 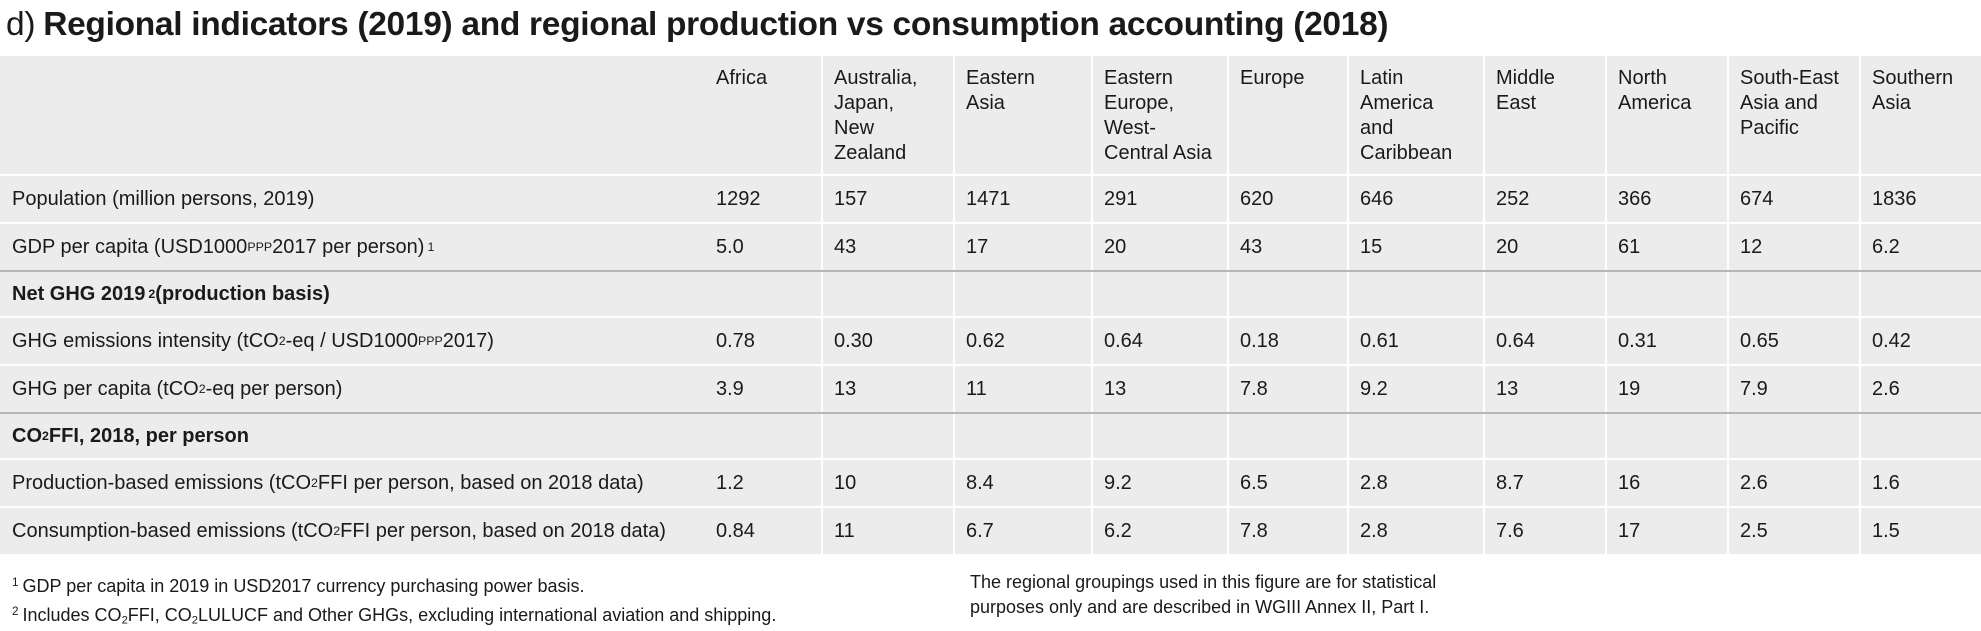 What do you see at coordinates (1289, 483) in the screenshot?
I see `table-cell: 6.5` at bounding box center [1289, 483].